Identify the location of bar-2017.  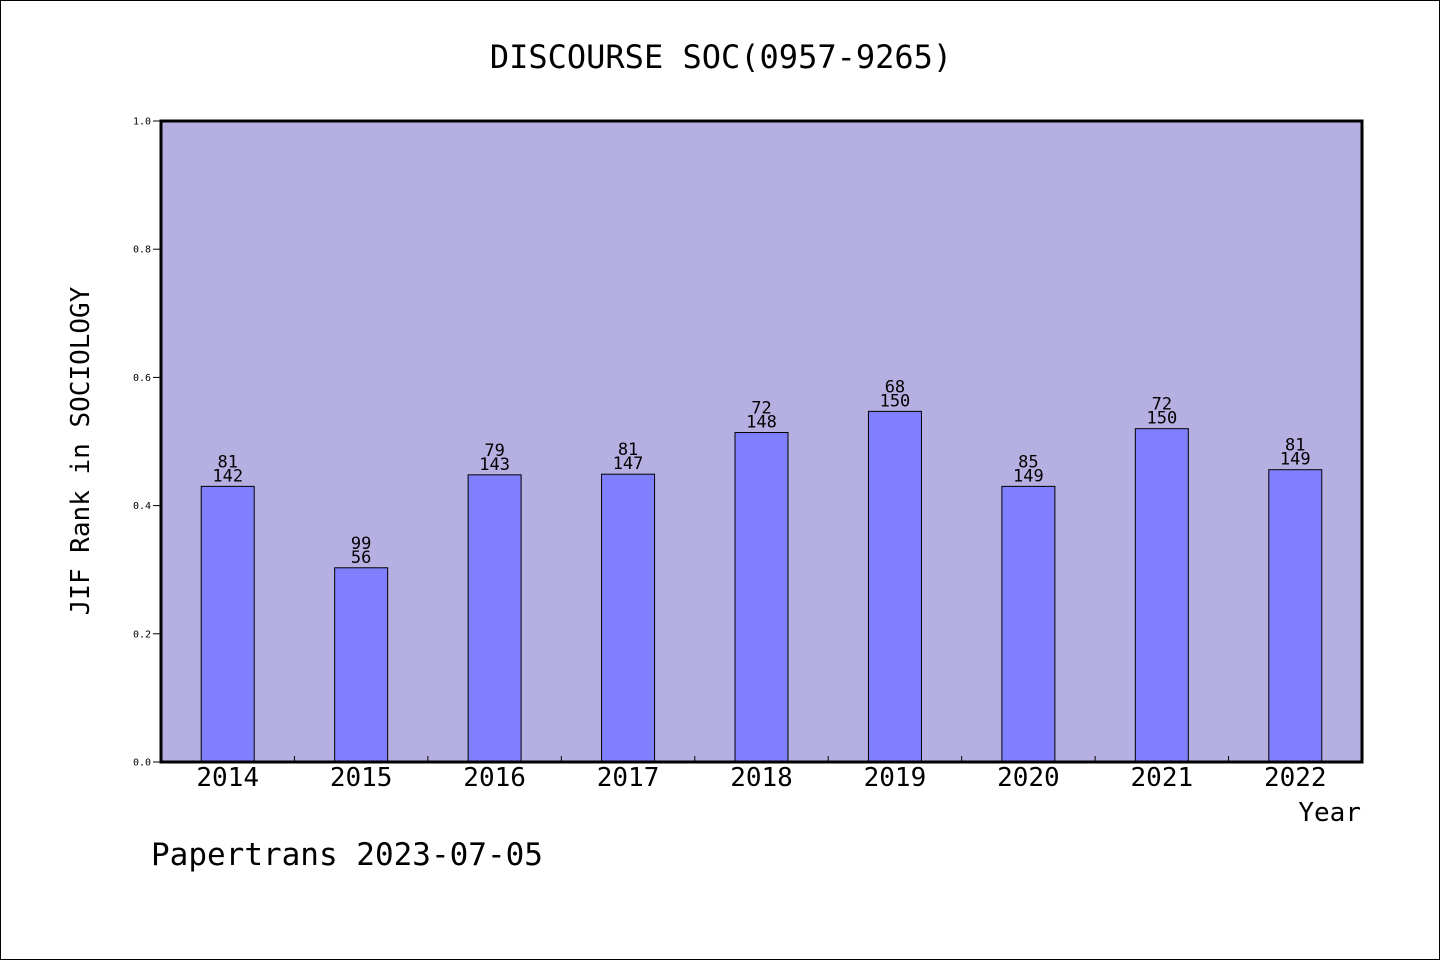
(628, 618).